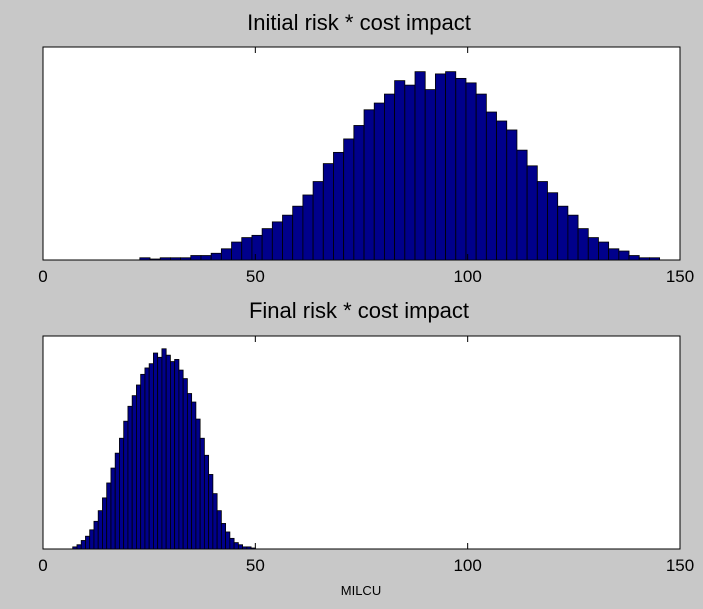  Describe the element at coordinates (359, 310) in the screenshot. I see `plot-title: Final risk * cost impact` at that location.